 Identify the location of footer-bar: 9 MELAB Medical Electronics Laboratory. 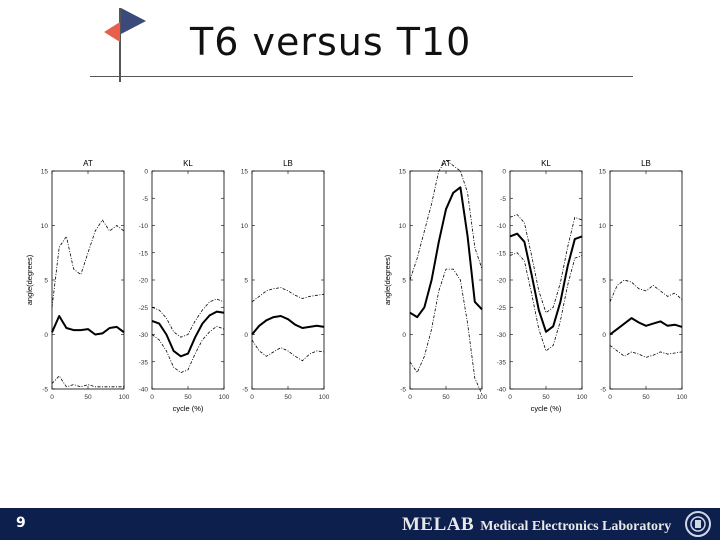
(360, 524).